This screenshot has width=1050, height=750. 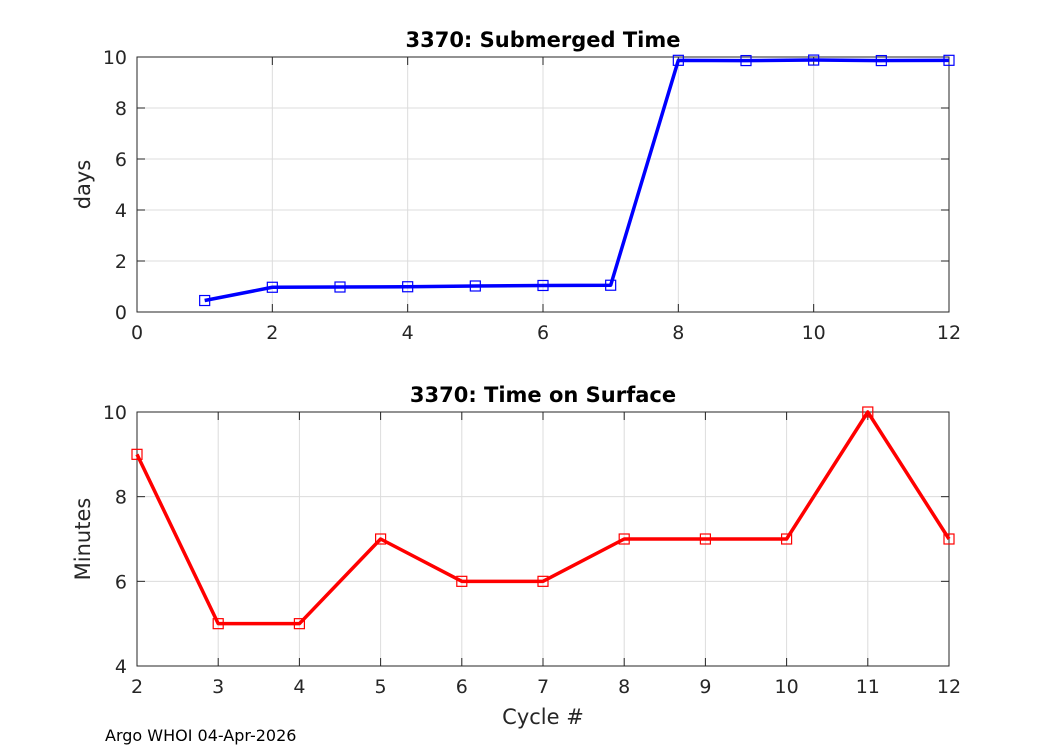 I want to click on y-axis-label: Minutes, so click(x=83, y=539).